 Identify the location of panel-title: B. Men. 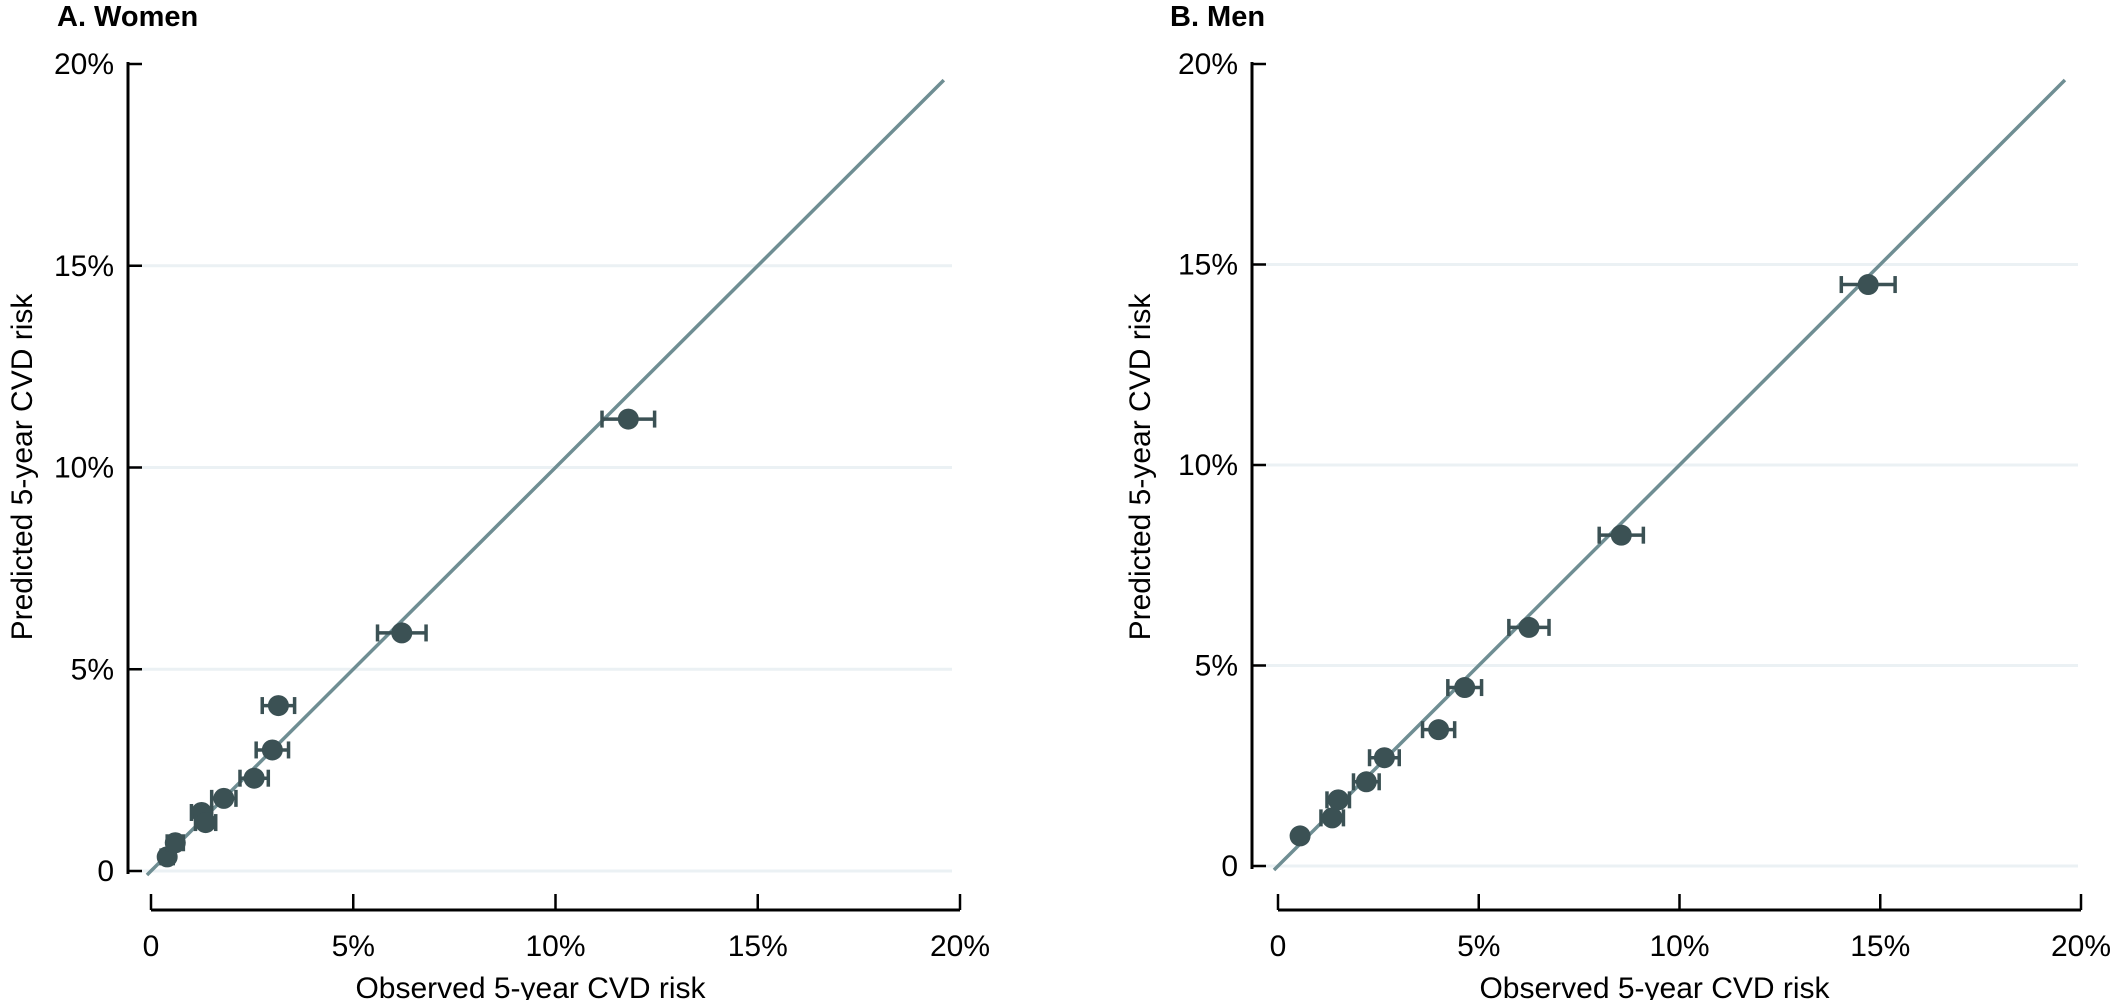
(1217, 17).